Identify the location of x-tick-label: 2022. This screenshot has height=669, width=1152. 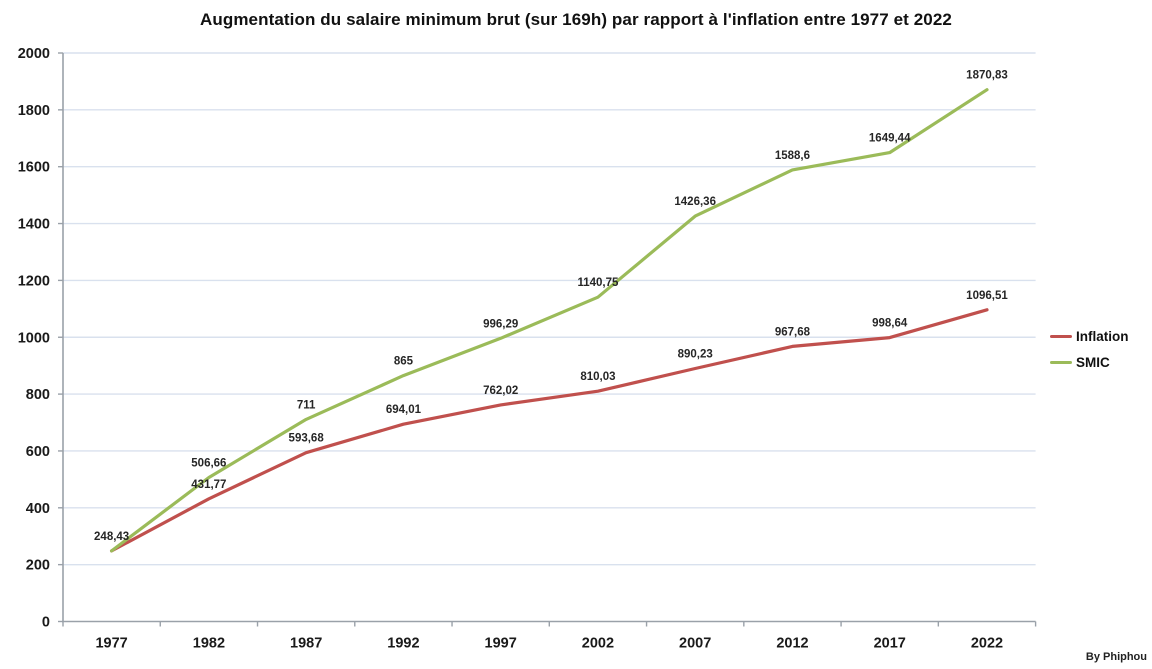
(987, 644).